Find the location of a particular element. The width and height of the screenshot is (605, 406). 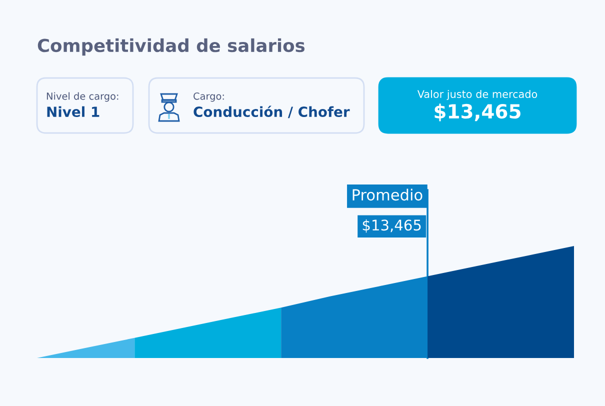

text: Nivel 1 is located at coordinates (73, 112).